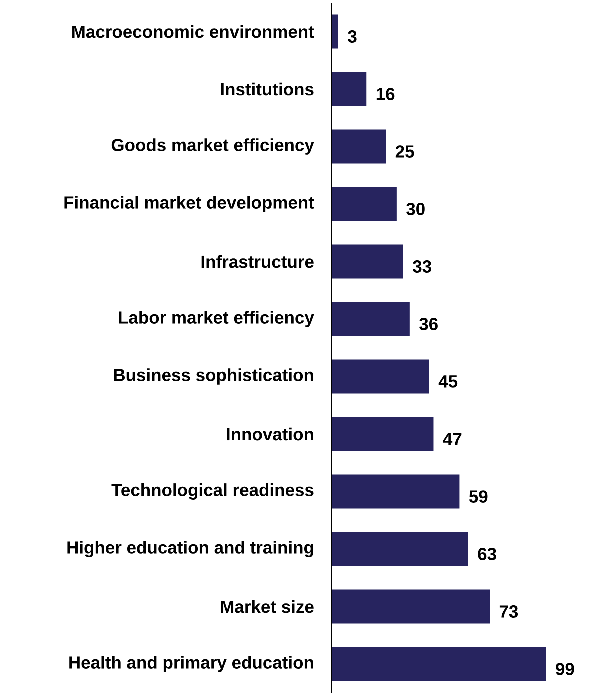  What do you see at coordinates (415, 209) in the screenshot?
I see `data-label: 30` at bounding box center [415, 209].